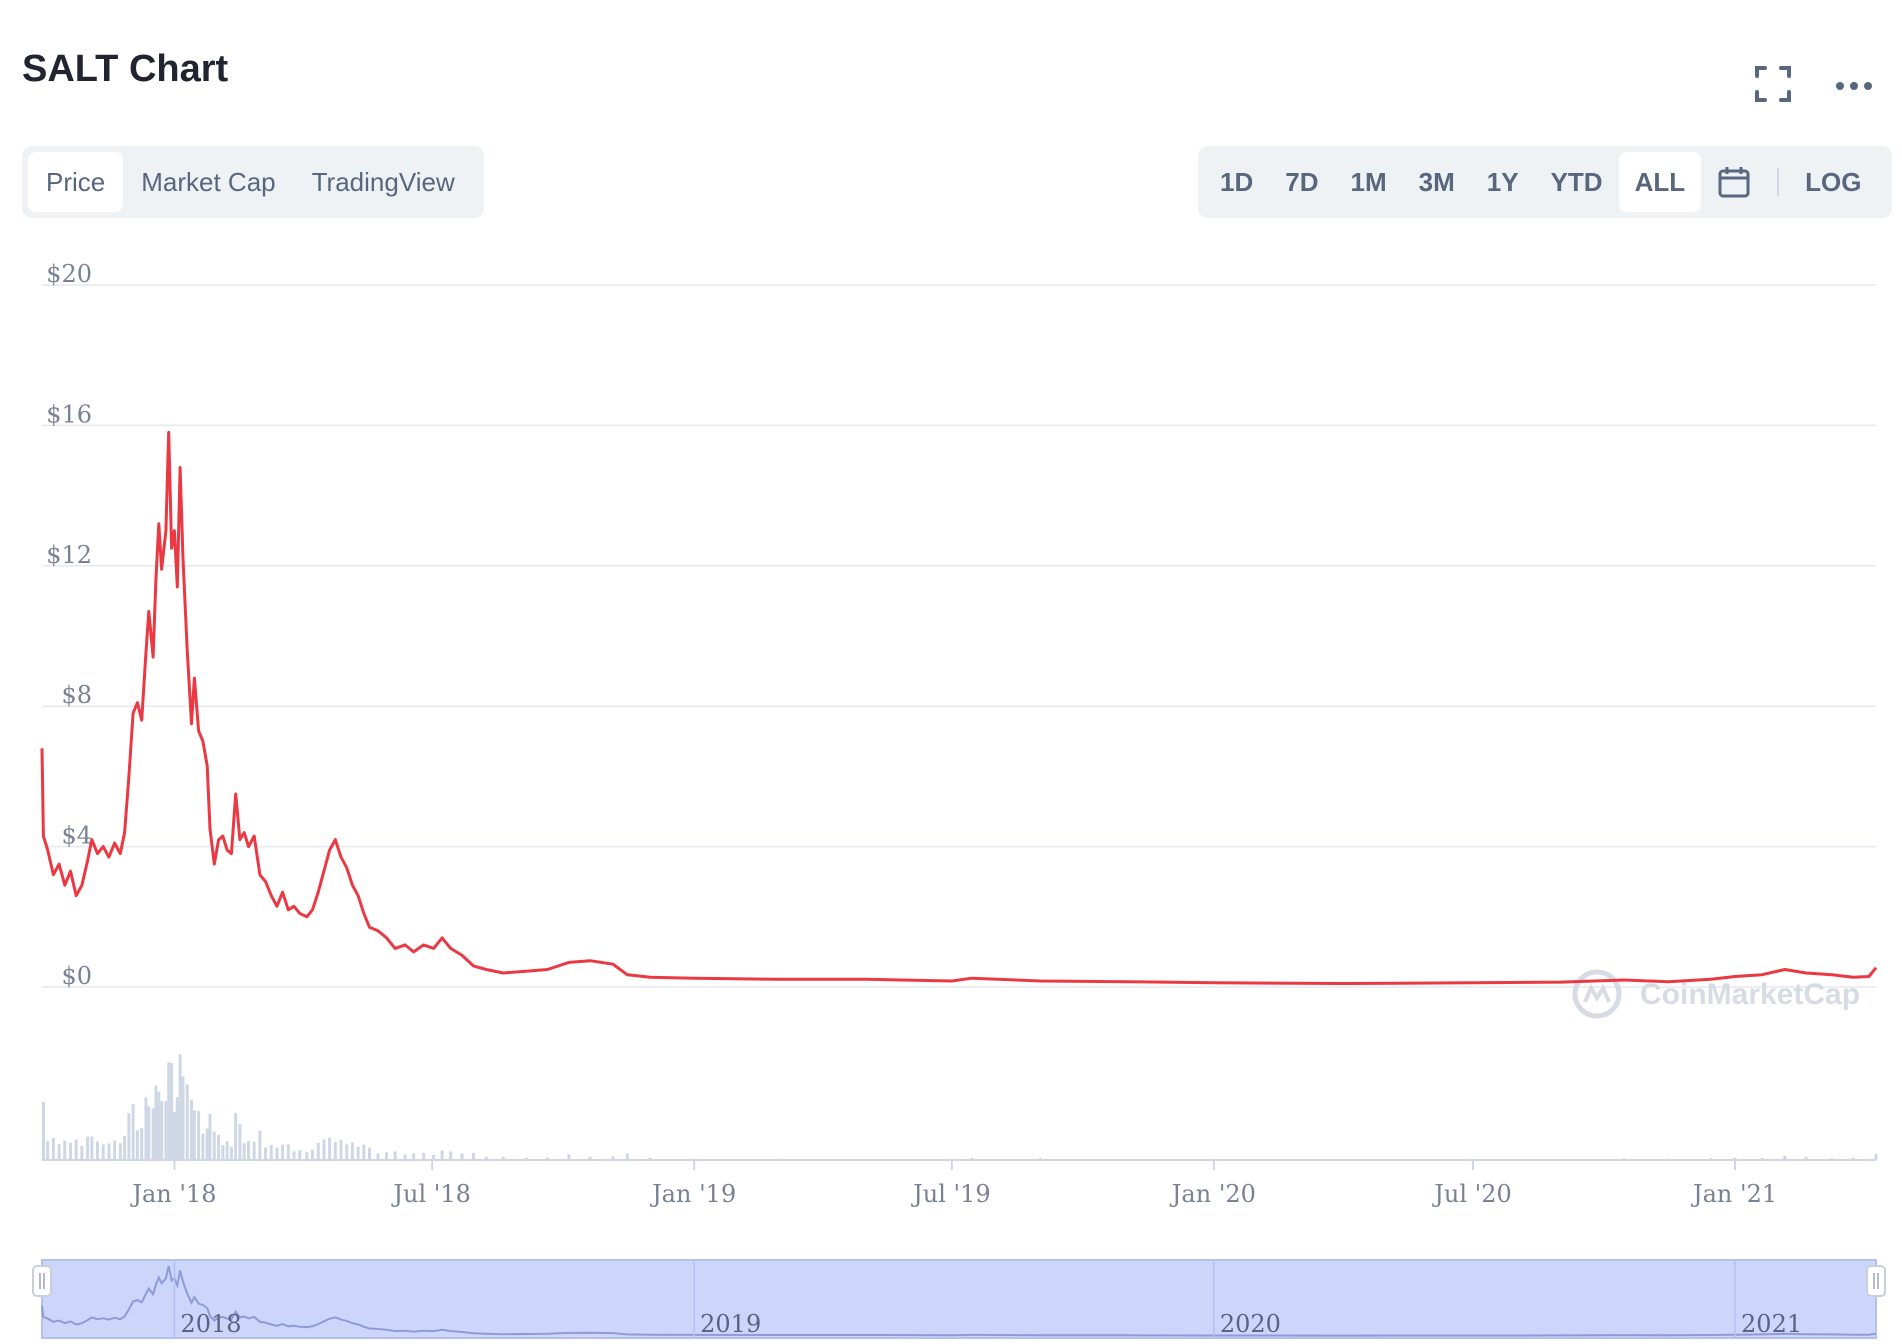  I want to click on y-axis-ticks: $0 $4 $8 $12 $16 $20, so click(69, 625).